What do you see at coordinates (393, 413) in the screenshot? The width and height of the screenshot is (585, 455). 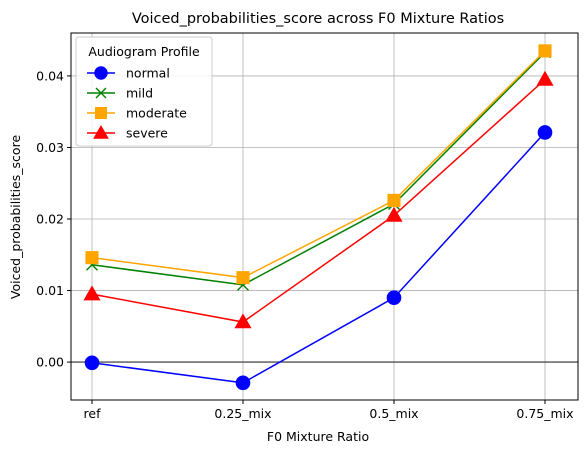 I see `x-tick-label: 0.5_mix` at bounding box center [393, 413].